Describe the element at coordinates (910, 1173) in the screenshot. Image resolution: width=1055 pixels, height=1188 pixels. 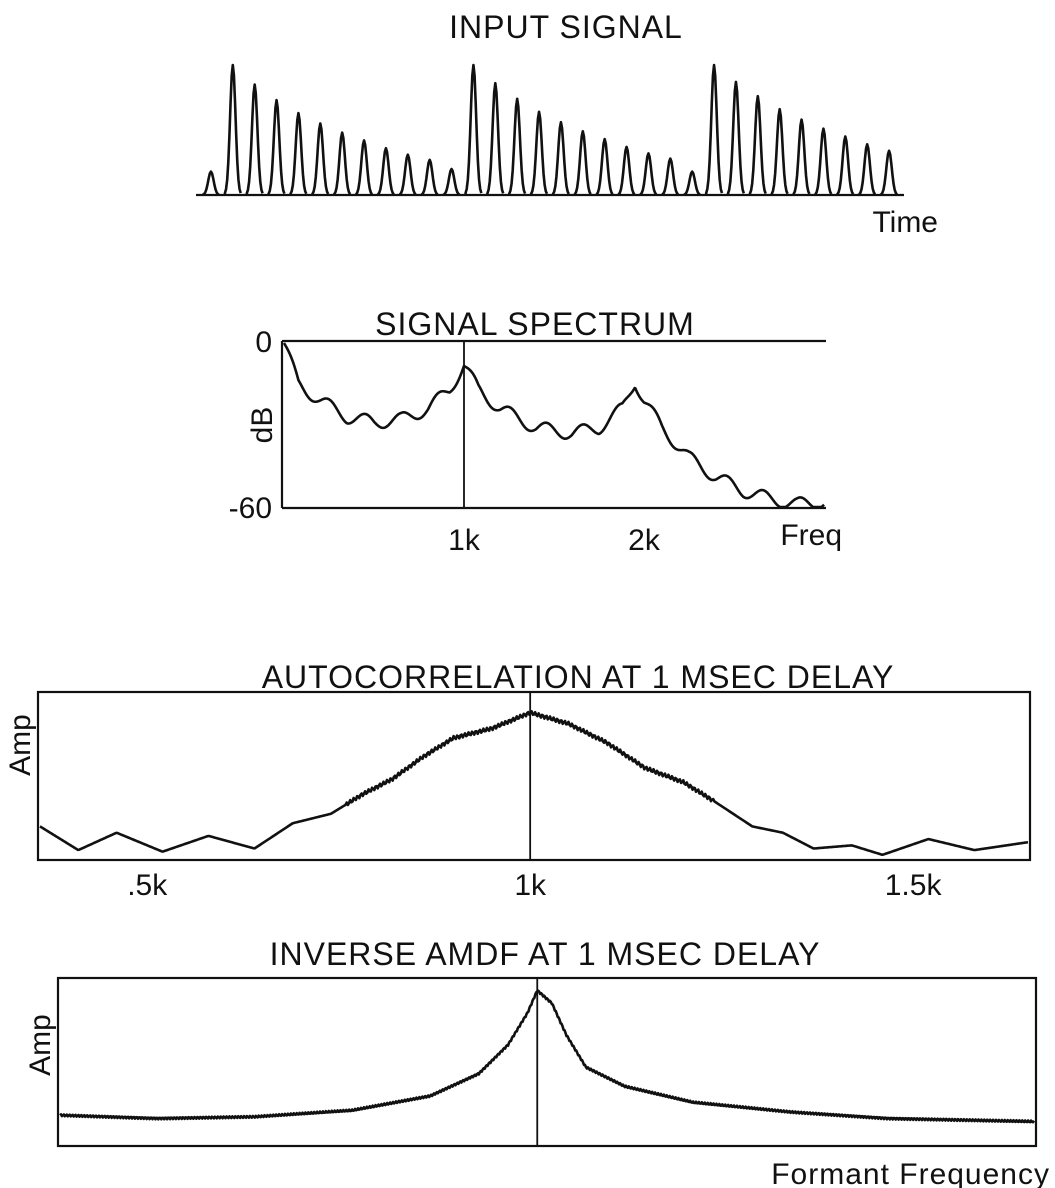
I see `inverse-amdf-xlabel: Formant Frequency` at that location.